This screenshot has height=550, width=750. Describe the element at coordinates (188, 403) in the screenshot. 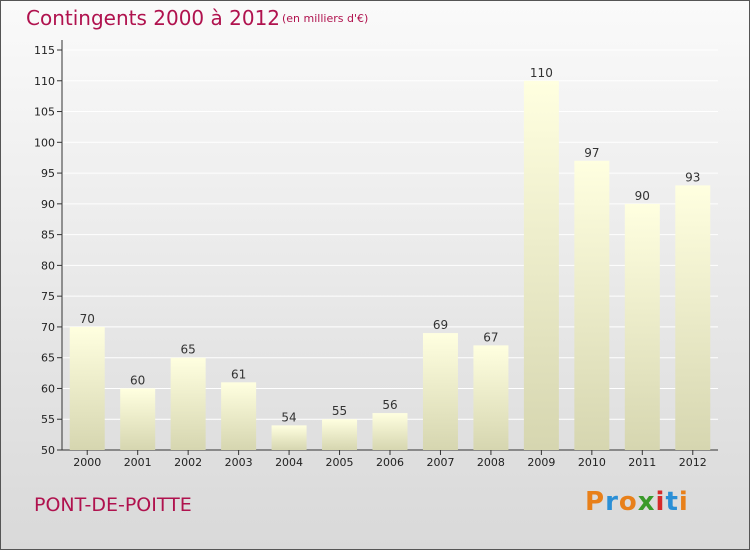

I see `bar-2002` at that location.